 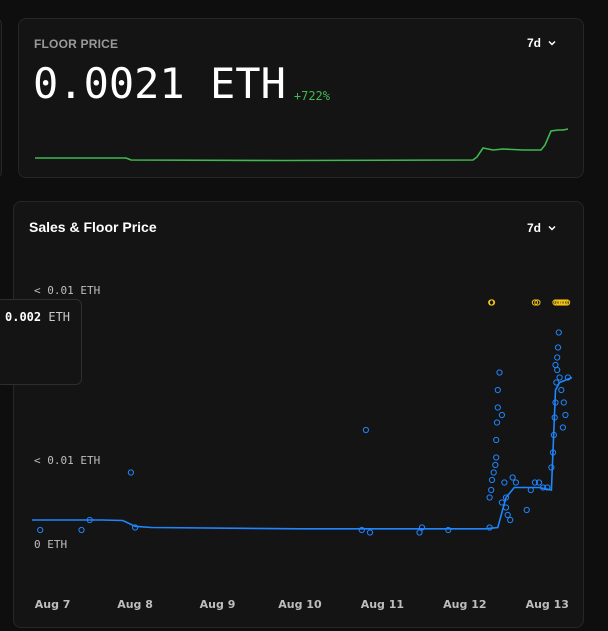 I want to click on floor-price-change: +722%, so click(x=311, y=96).